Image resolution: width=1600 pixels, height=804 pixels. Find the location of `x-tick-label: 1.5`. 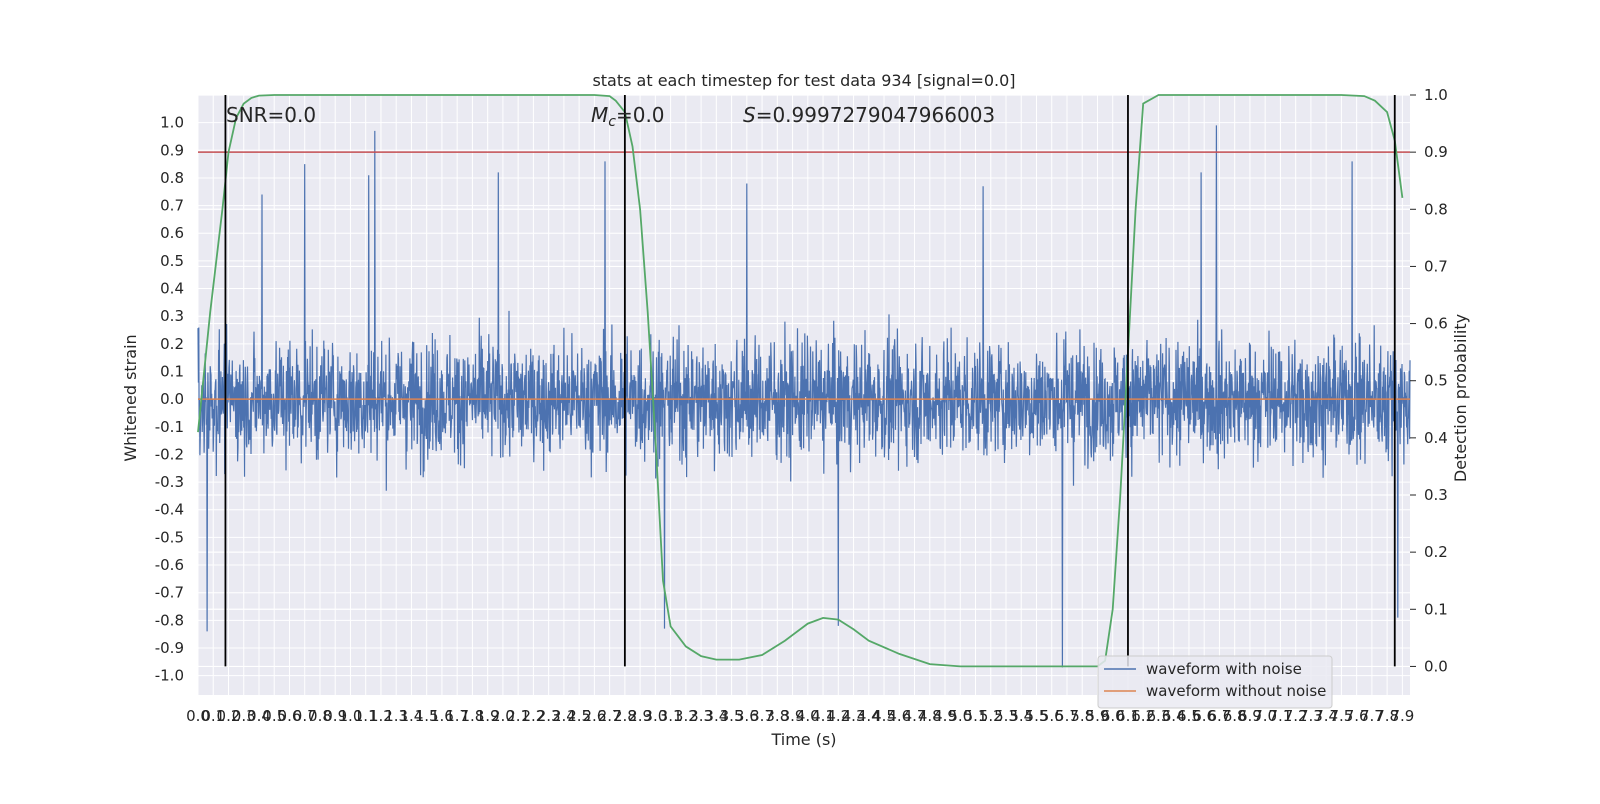

x-tick-label: 1.5 is located at coordinates (427, 716).